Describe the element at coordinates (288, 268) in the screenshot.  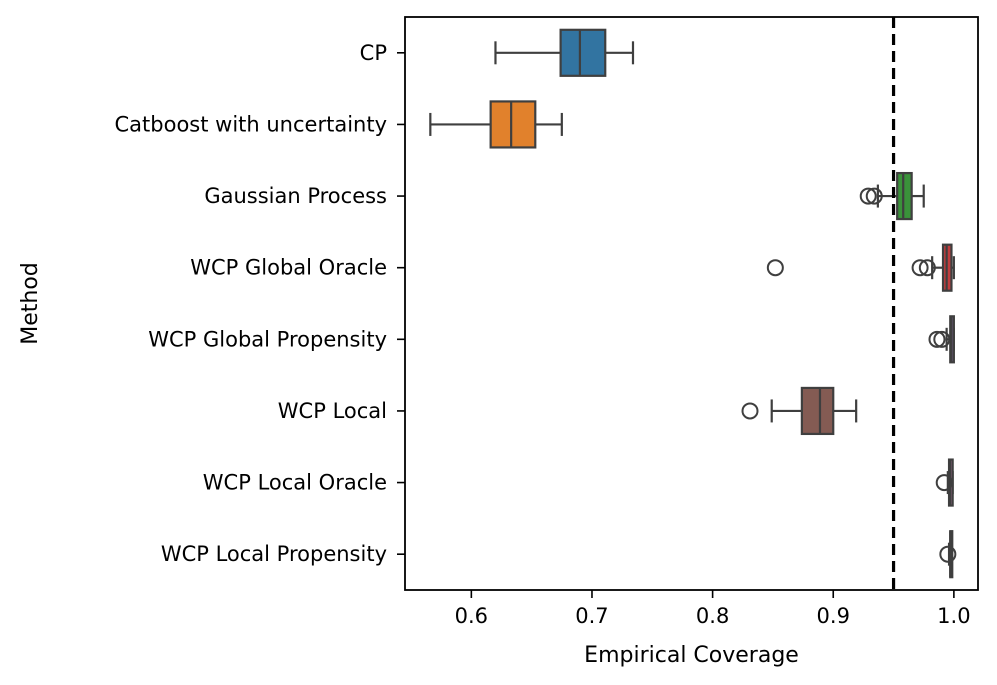
I see `y-tick-label: WCP Global Oracle` at that location.